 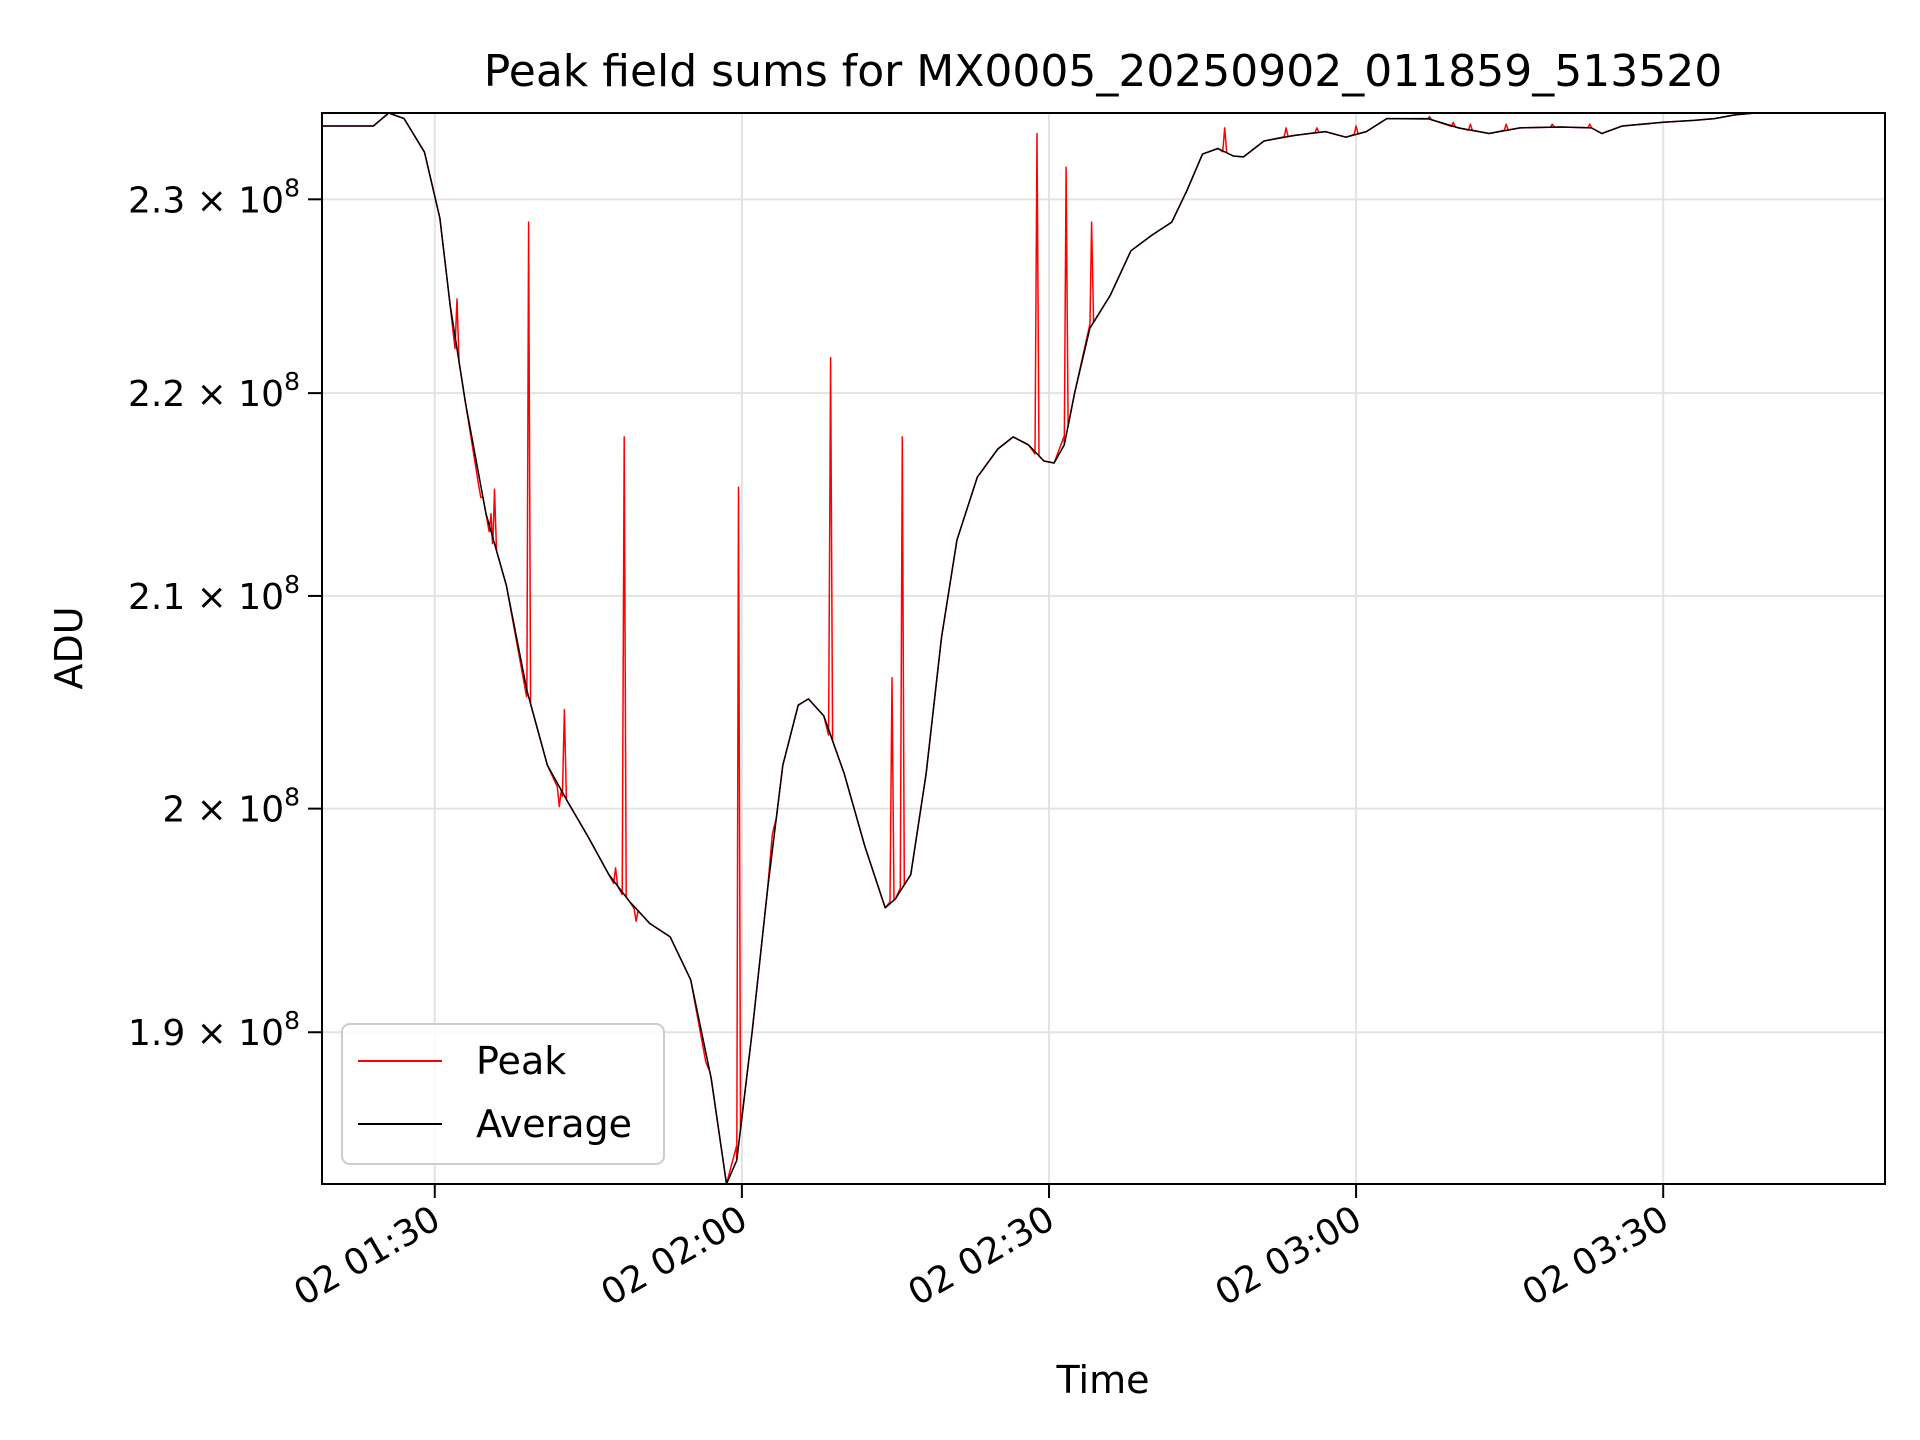 I want to click on legend-label-peak: Peak, so click(x=521, y=1061).